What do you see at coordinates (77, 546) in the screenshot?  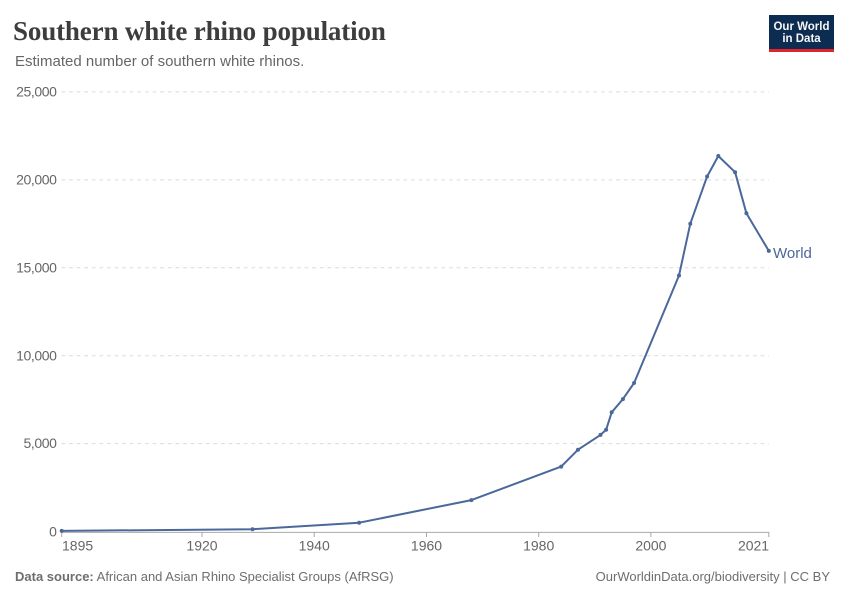 I see `svg-text: 1895` at bounding box center [77, 546].